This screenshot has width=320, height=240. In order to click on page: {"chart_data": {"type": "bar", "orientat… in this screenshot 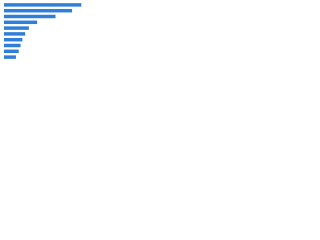, I will do `click(50, 35)`.